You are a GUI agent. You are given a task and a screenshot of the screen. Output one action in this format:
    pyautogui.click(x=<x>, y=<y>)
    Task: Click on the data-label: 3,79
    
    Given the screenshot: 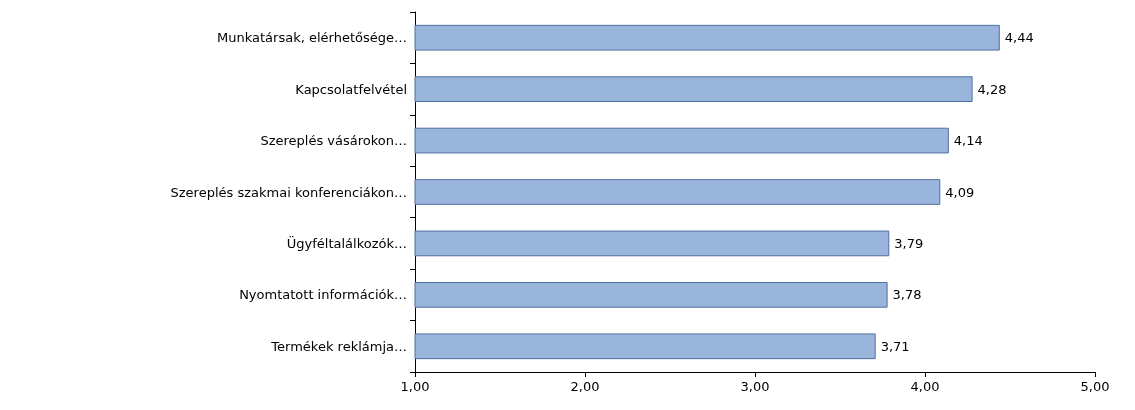 What is the action you would take?
    pyautogui.click(x=909, y=243)
    